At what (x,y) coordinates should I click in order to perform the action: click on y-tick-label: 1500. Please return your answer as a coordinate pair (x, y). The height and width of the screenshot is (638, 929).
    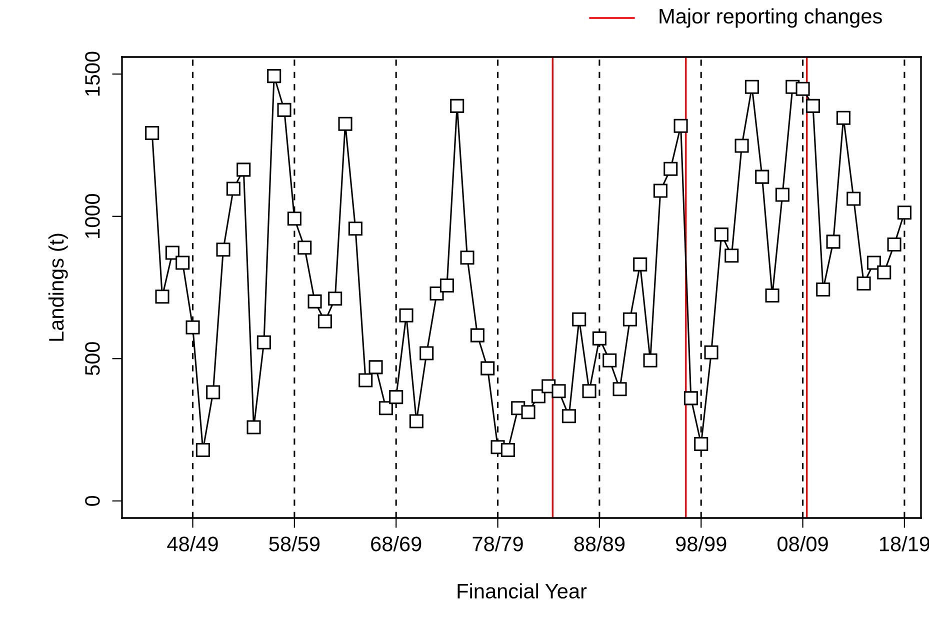
    Looking at the image, I should click on (92, 74).